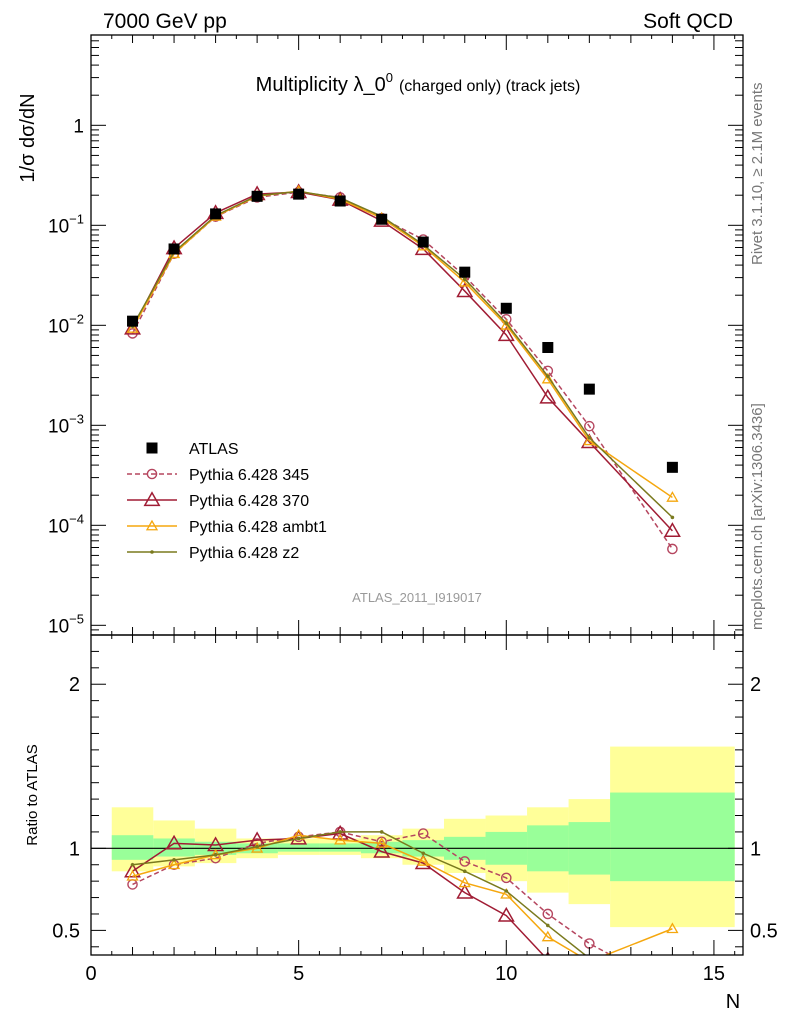  Describe the element at coordinates (764, 931) in the screenshot. I see `ratio-y-tick-label-right: 0.5` at that location.